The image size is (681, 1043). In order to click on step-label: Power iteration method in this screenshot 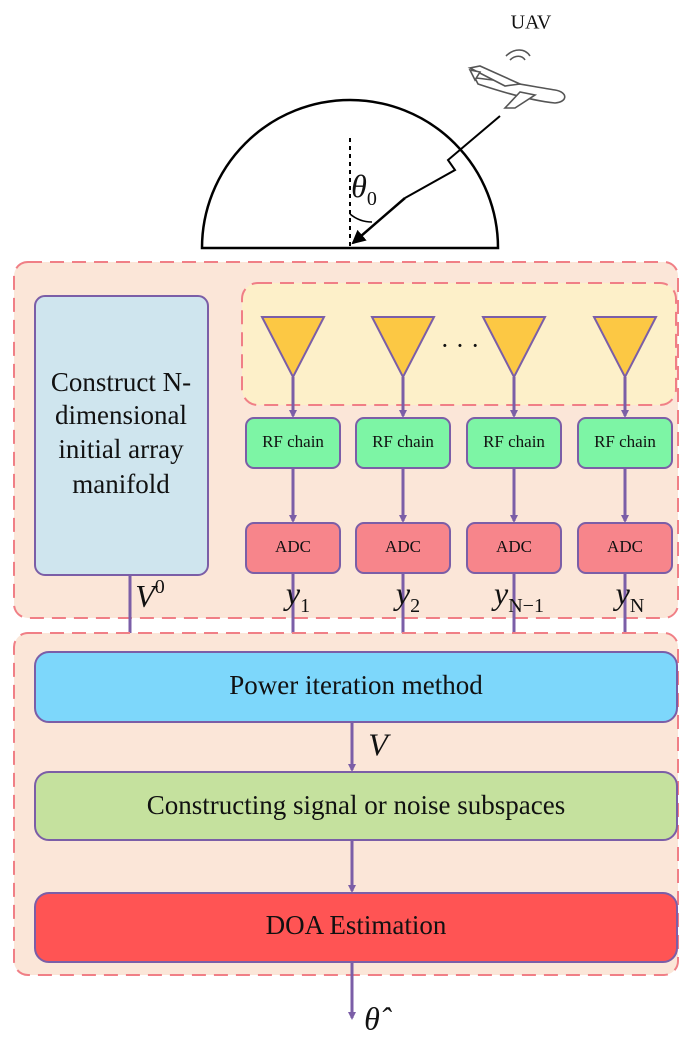, I will do `click(356, 685)`.